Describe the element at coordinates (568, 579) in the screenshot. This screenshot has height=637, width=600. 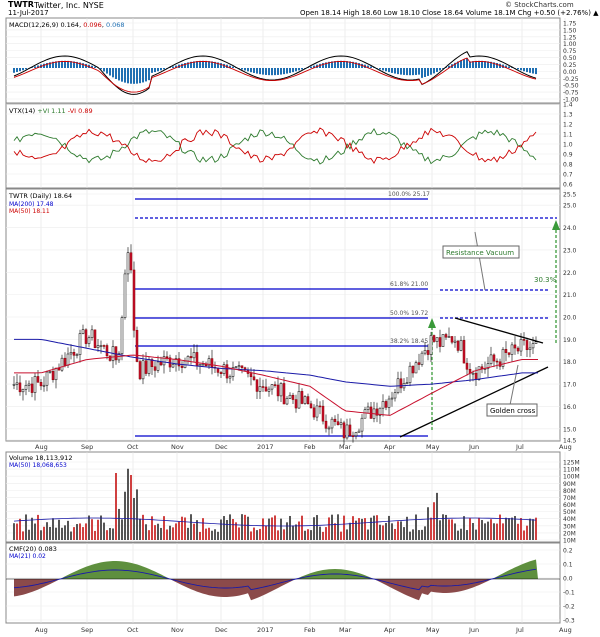
I see `cmf-tick-label: 0.0` at that location.